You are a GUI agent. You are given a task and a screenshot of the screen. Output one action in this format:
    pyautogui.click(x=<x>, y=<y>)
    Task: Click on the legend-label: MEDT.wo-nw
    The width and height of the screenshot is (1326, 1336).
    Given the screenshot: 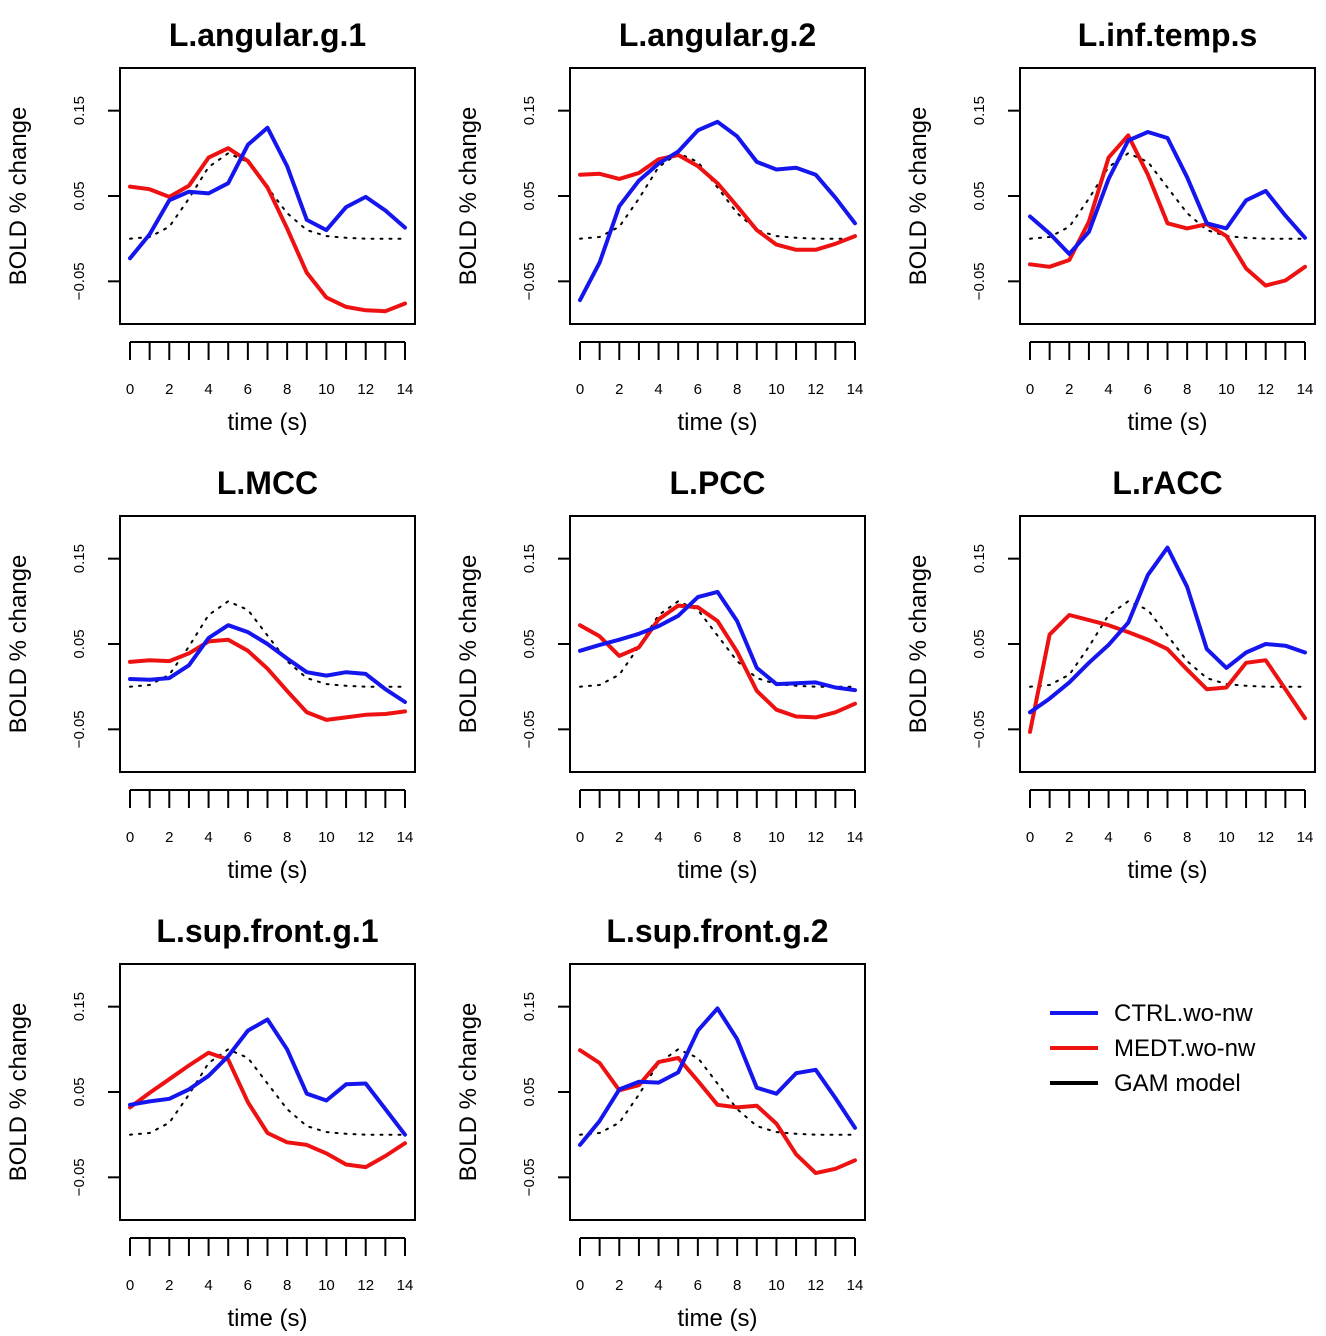 What is the action you would take?
    pyautogui.click(x=1185, y=1048)
    